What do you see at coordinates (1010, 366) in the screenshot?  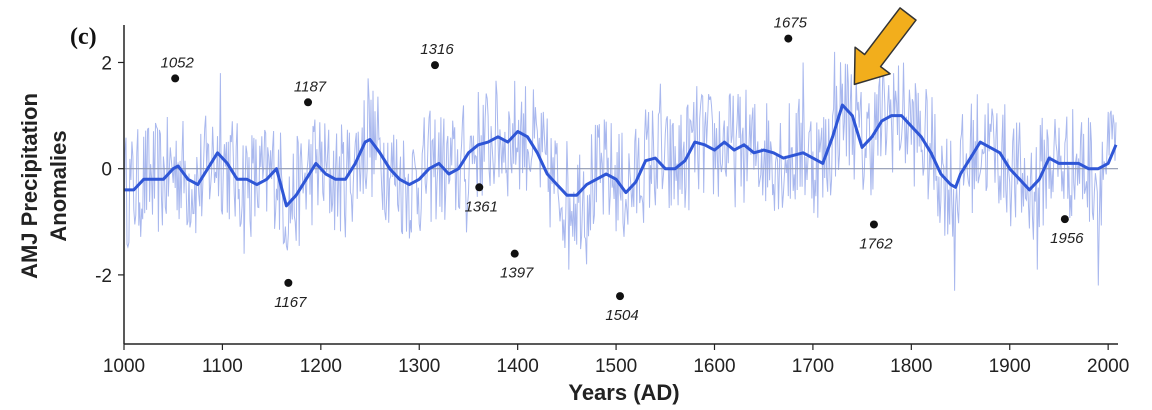 I see `x-tick-label-1900: 1900` at bounding box center [1010, 366].